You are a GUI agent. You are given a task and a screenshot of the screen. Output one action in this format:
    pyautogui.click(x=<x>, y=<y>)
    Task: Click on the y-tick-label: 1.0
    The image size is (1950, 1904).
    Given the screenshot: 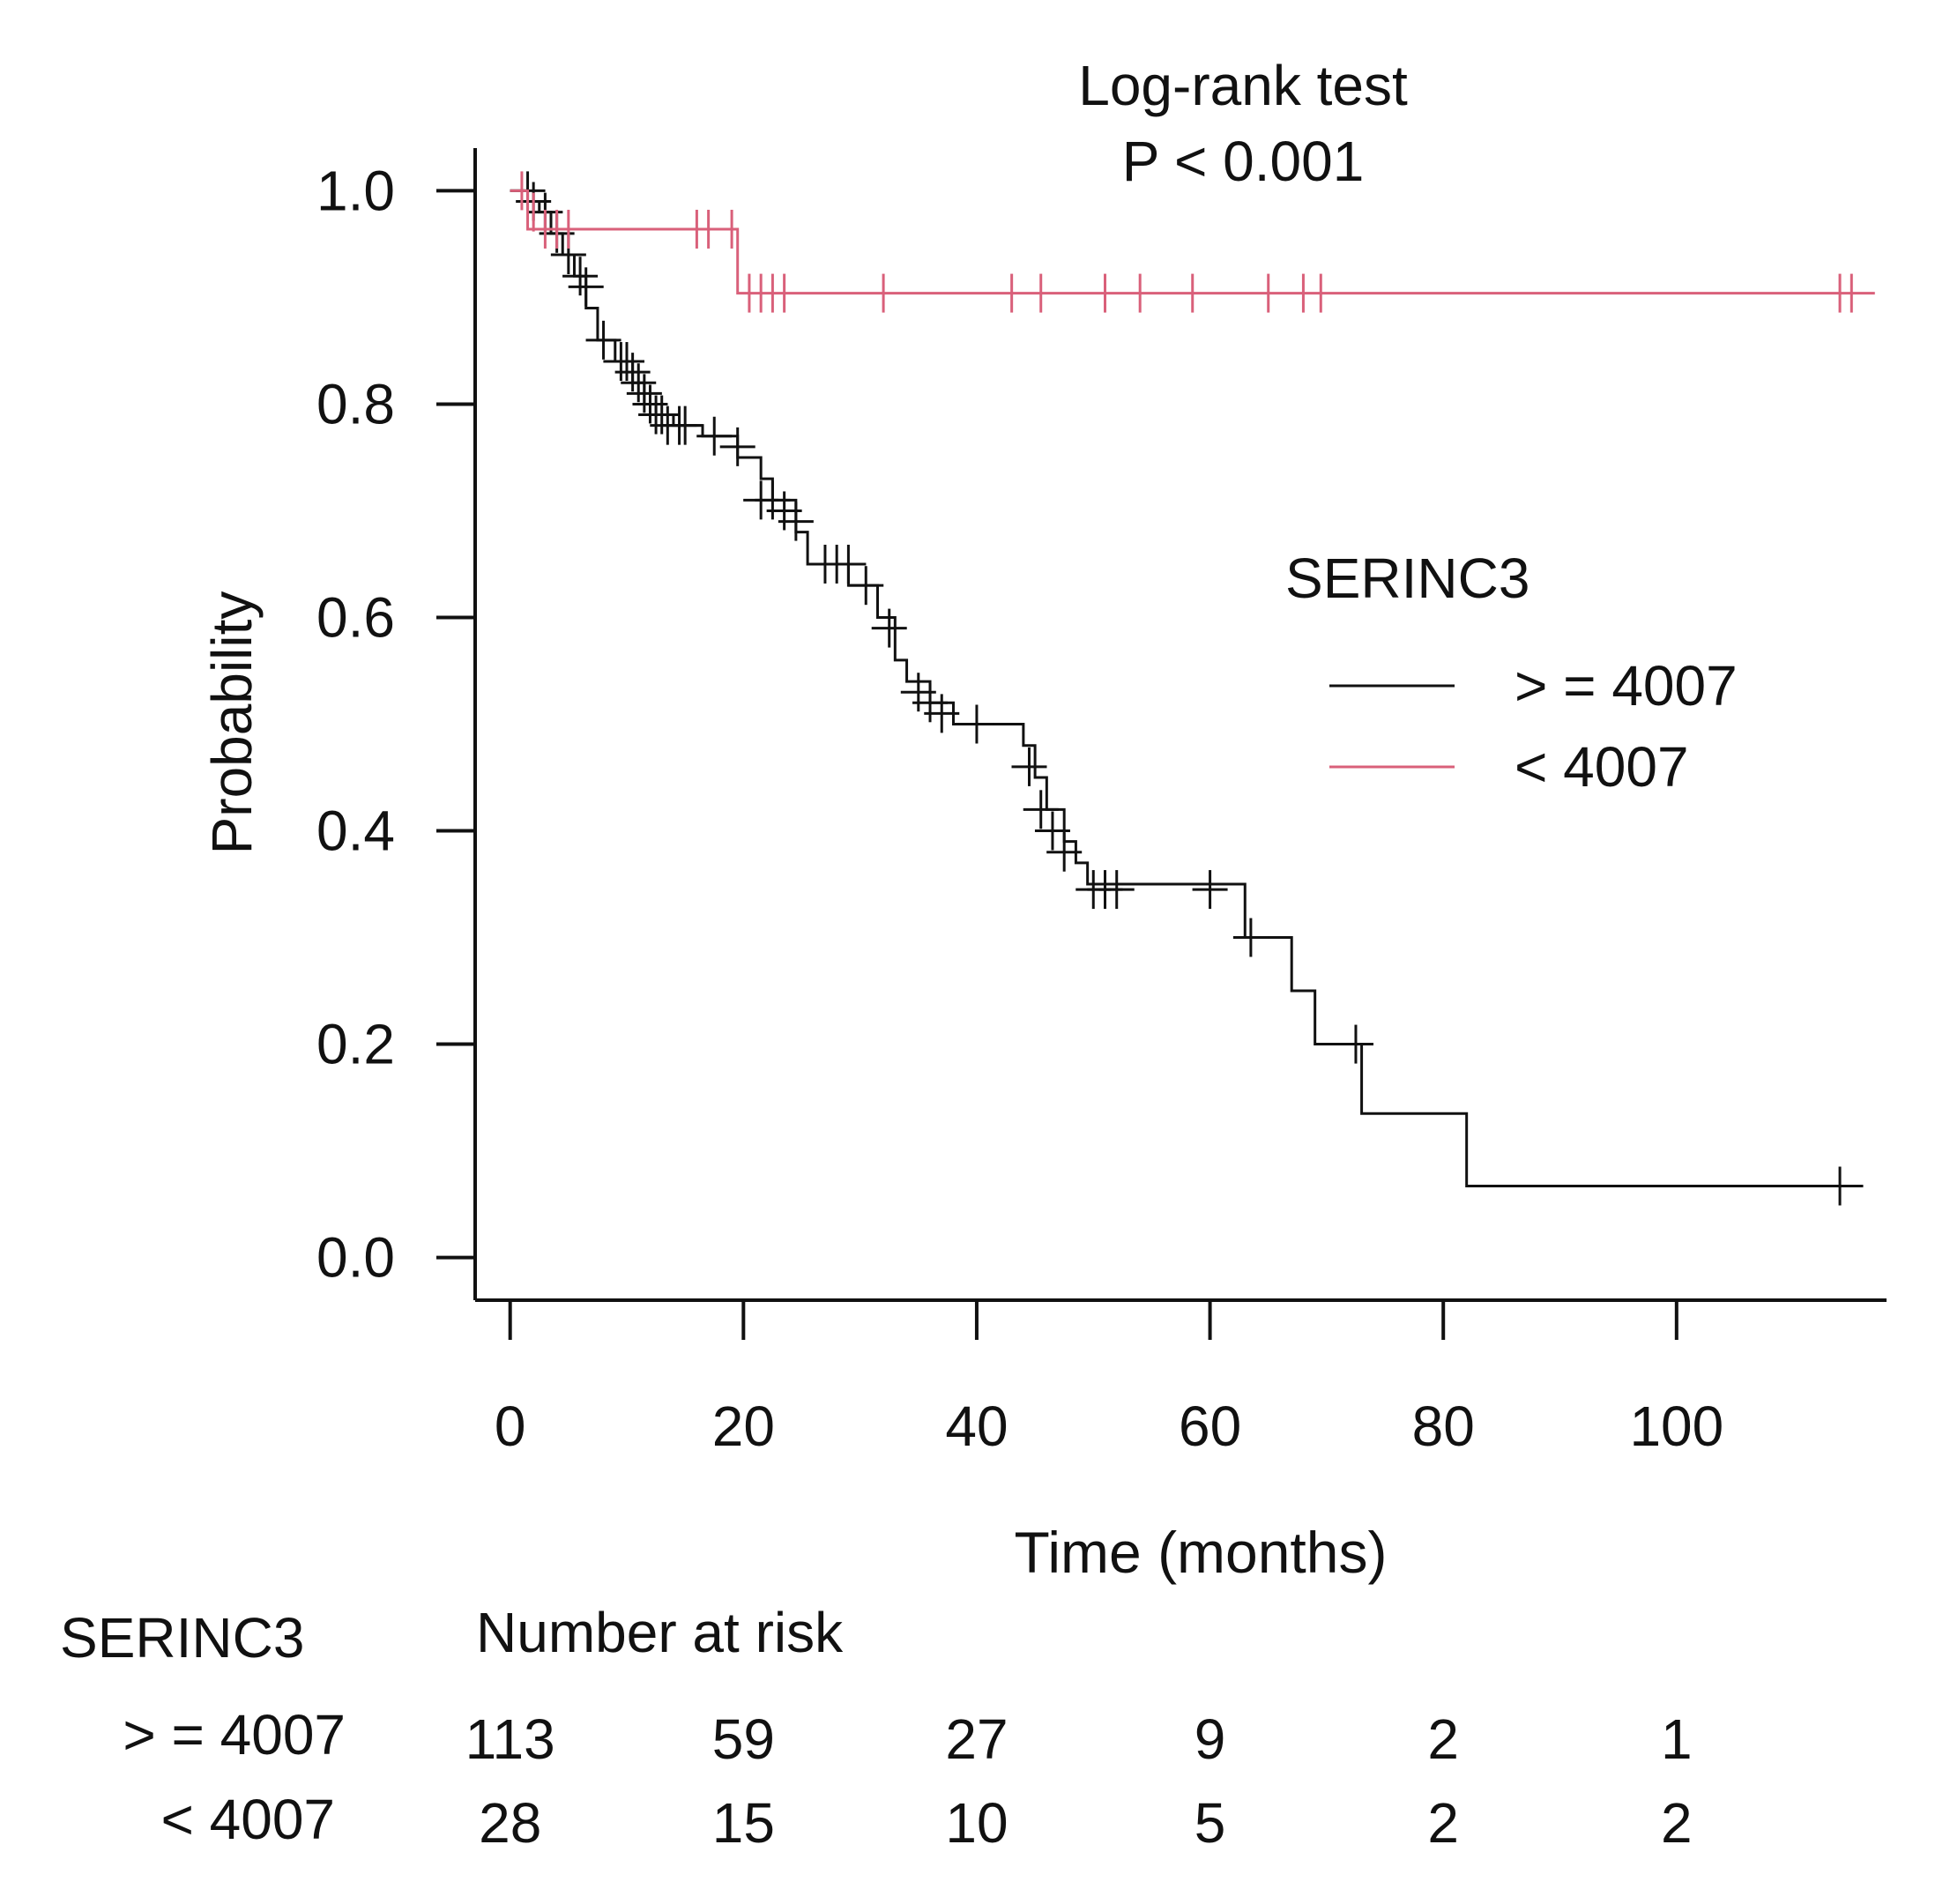 What is the action you would take?
    pyautogui.click(x=355, y=190)
    